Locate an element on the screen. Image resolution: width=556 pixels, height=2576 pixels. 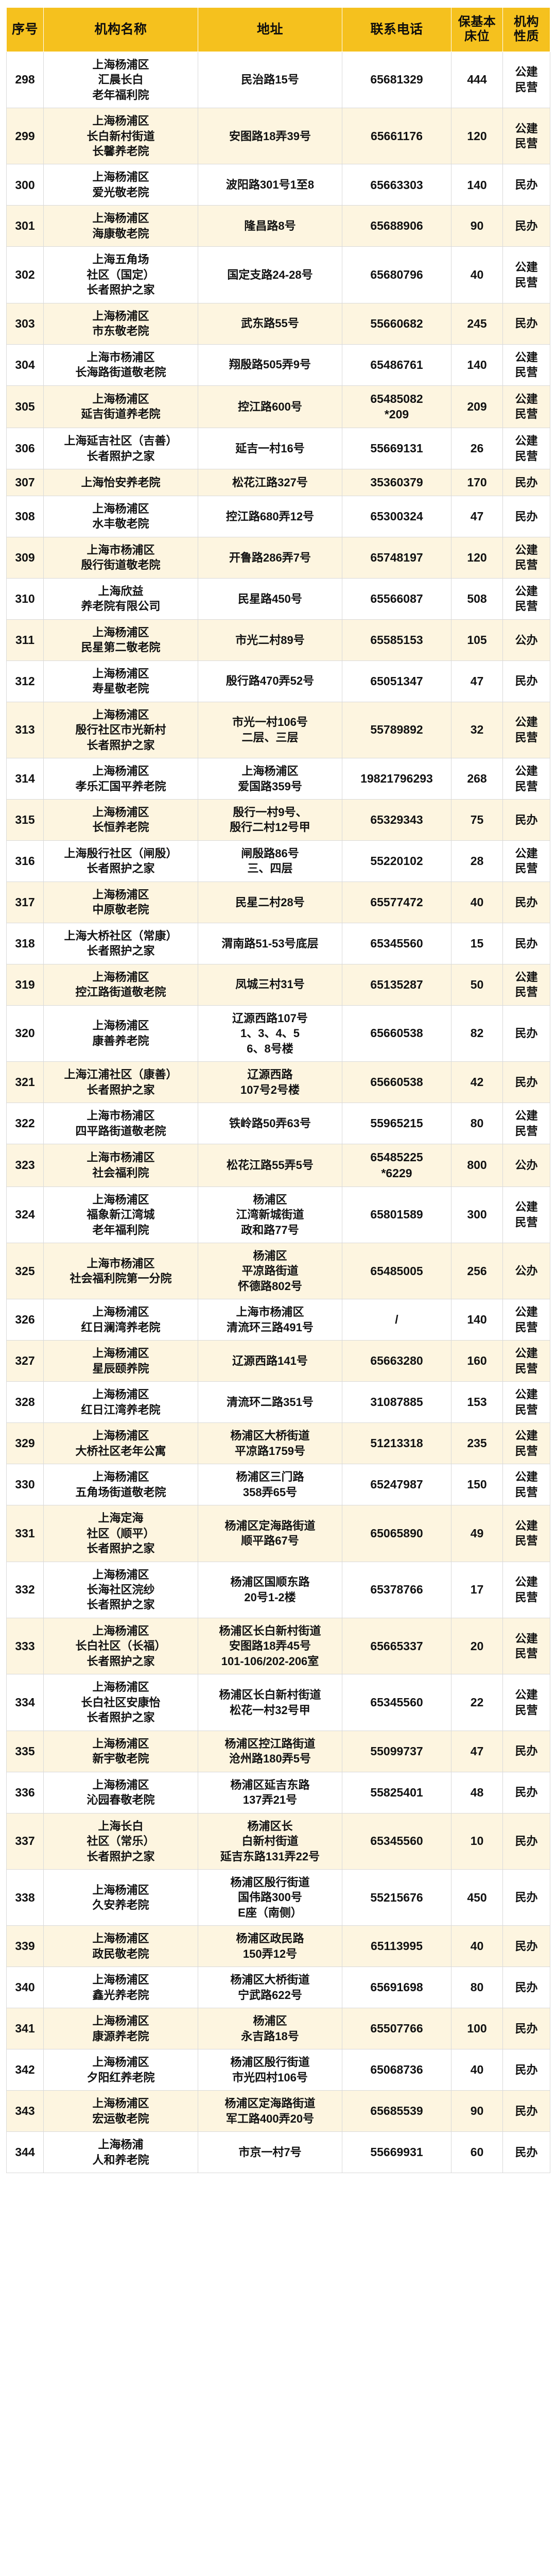
institution-address: 闸殷路86号 三、四层 is located at coordinates (270, 861).